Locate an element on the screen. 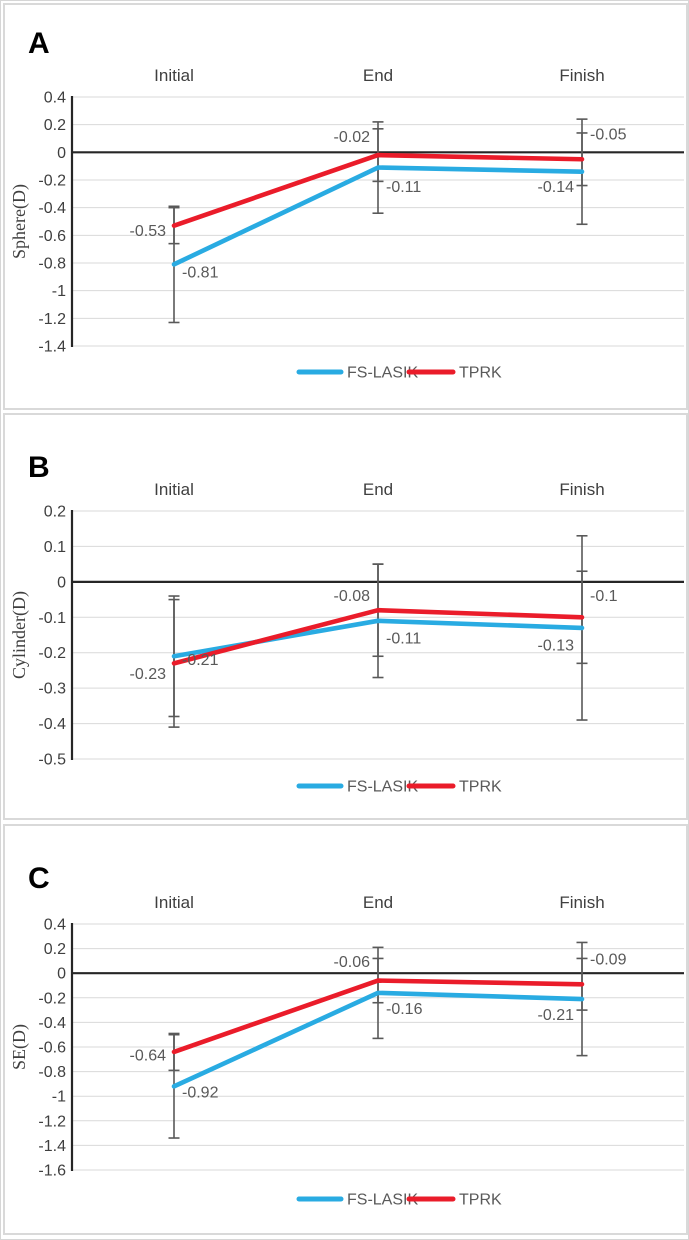 The image size is (689, 1240). value-label: -0.09 is located at coordinates (608, 960).